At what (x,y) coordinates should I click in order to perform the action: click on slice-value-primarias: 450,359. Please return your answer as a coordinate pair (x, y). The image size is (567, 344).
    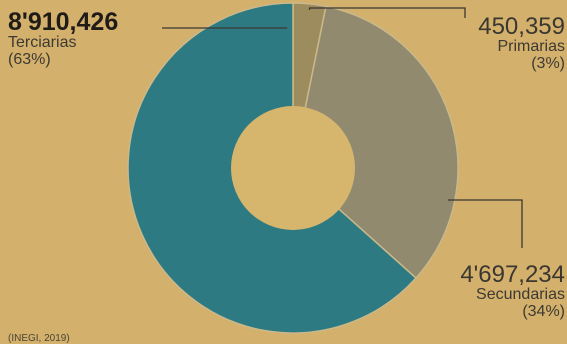
    Looking at the image, I should click on (521, 26).